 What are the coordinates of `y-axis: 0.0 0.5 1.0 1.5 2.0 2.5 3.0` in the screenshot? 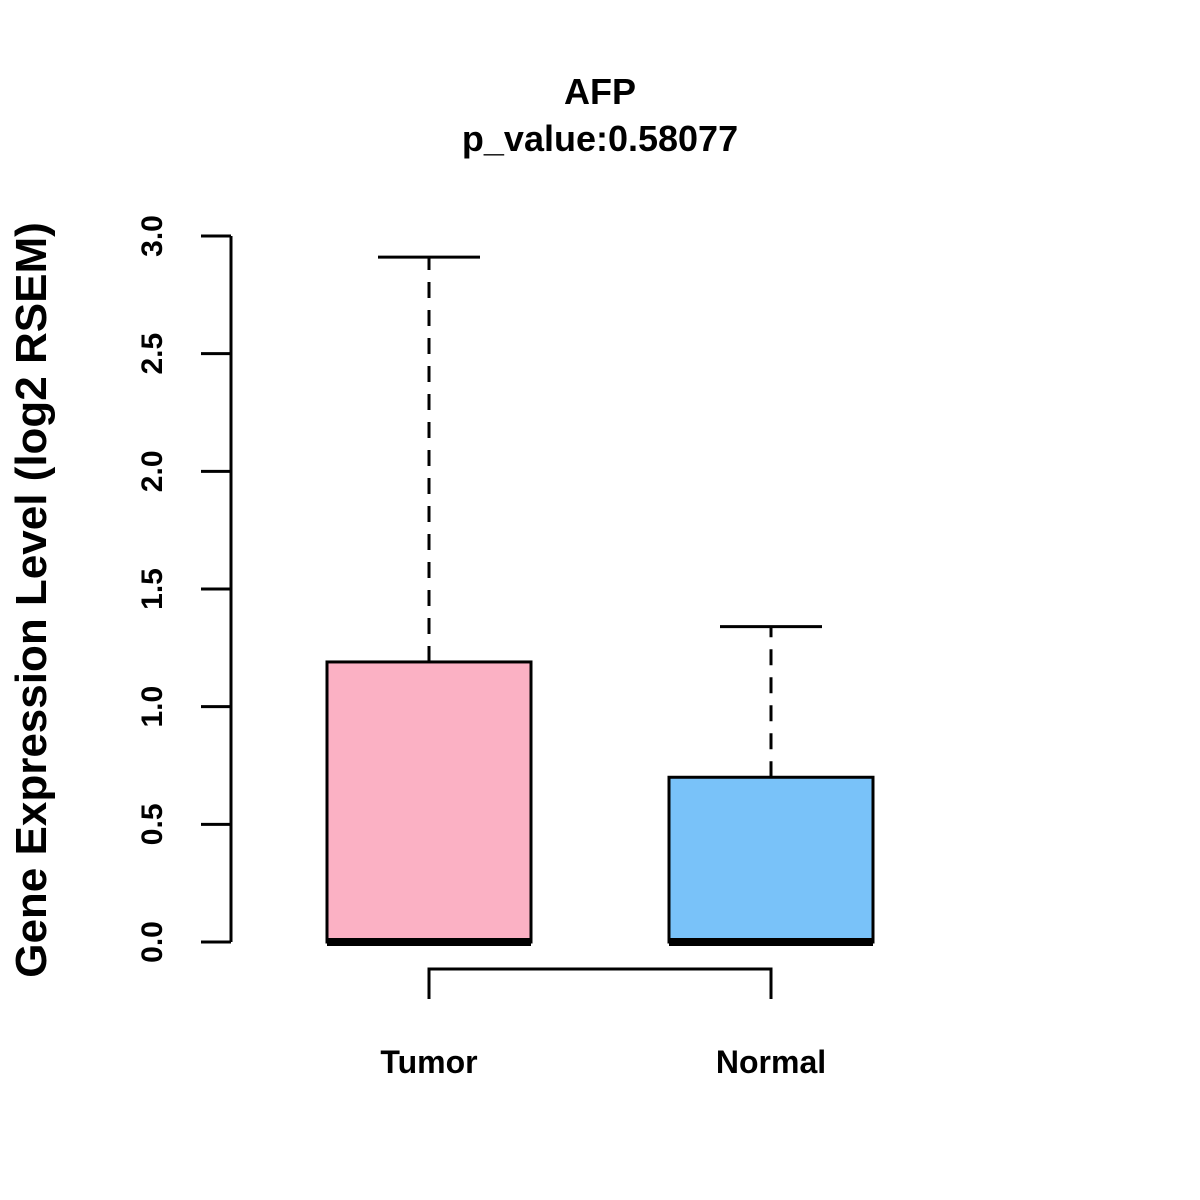 It's located at (184, 589).